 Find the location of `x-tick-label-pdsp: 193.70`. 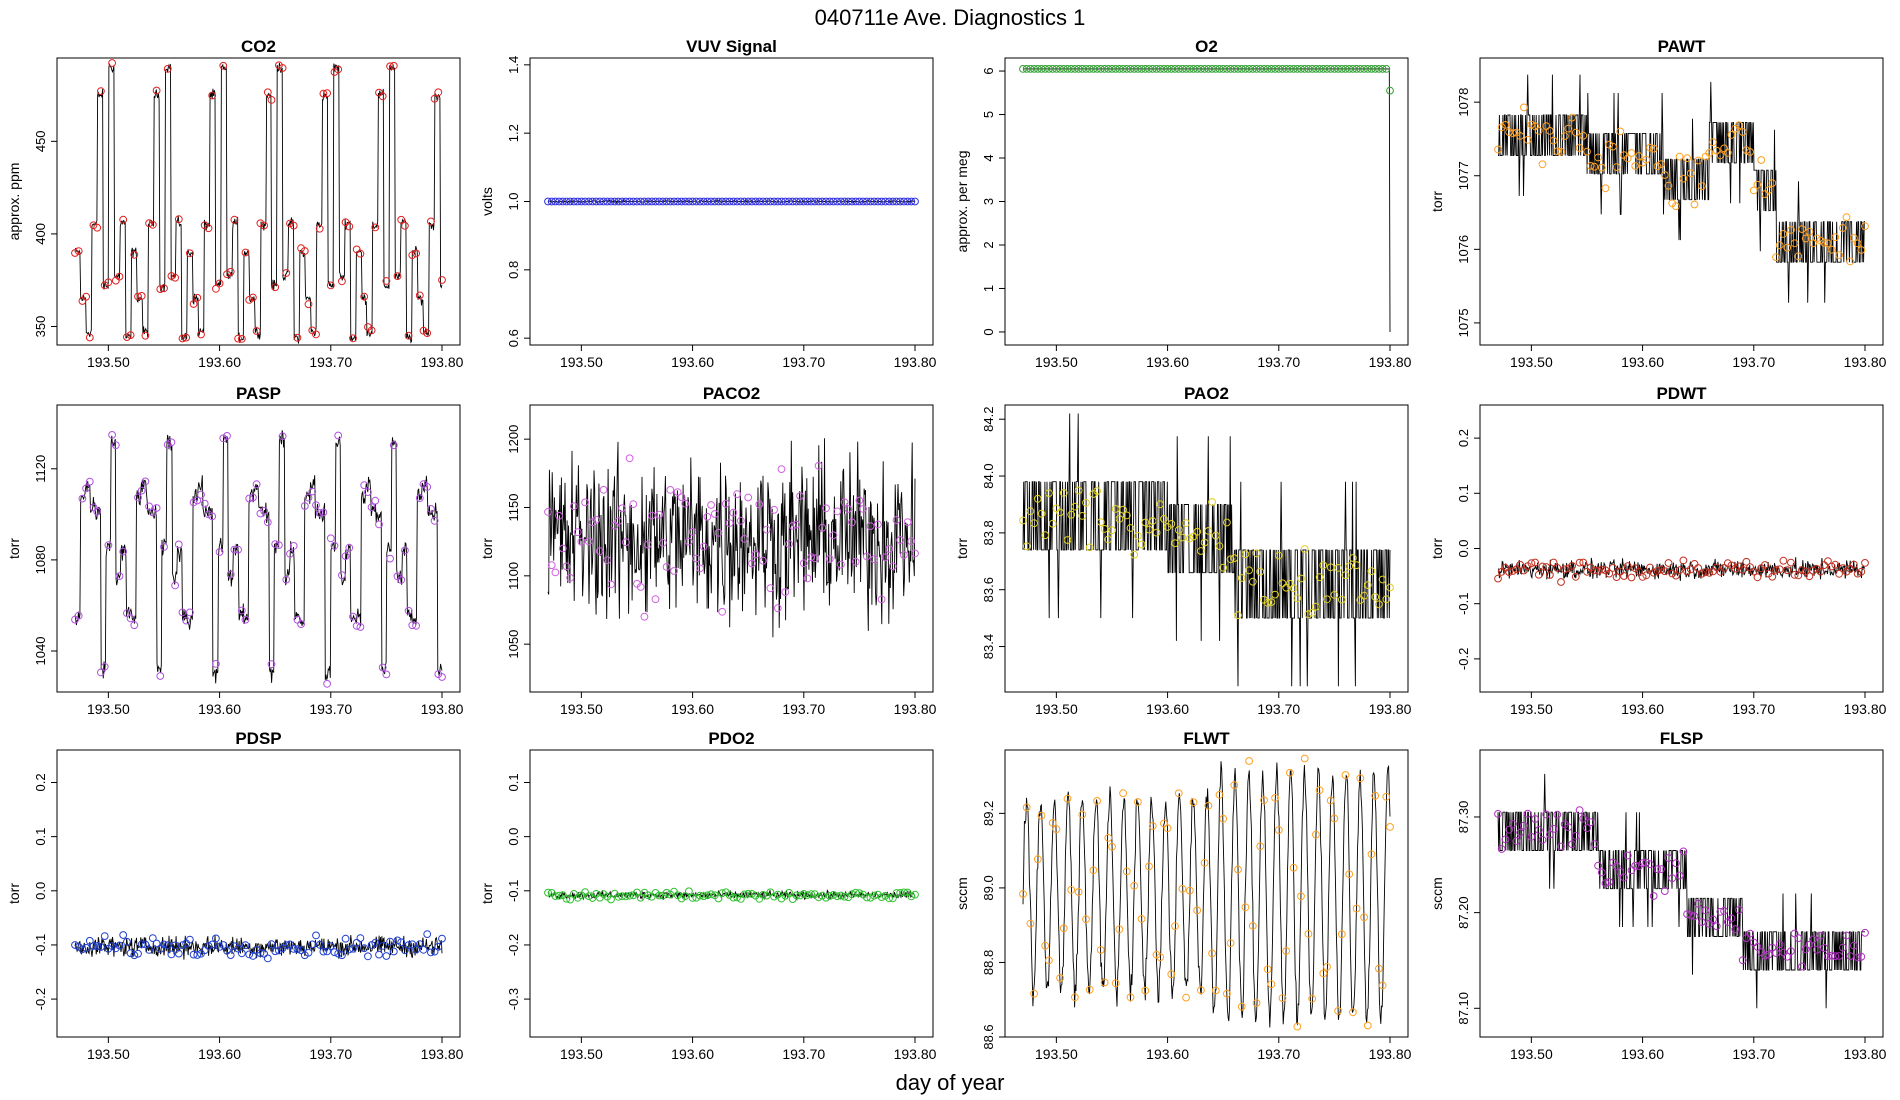

x-tick-label-pdsp: 193.70 is located at coordinates (330, 1054).